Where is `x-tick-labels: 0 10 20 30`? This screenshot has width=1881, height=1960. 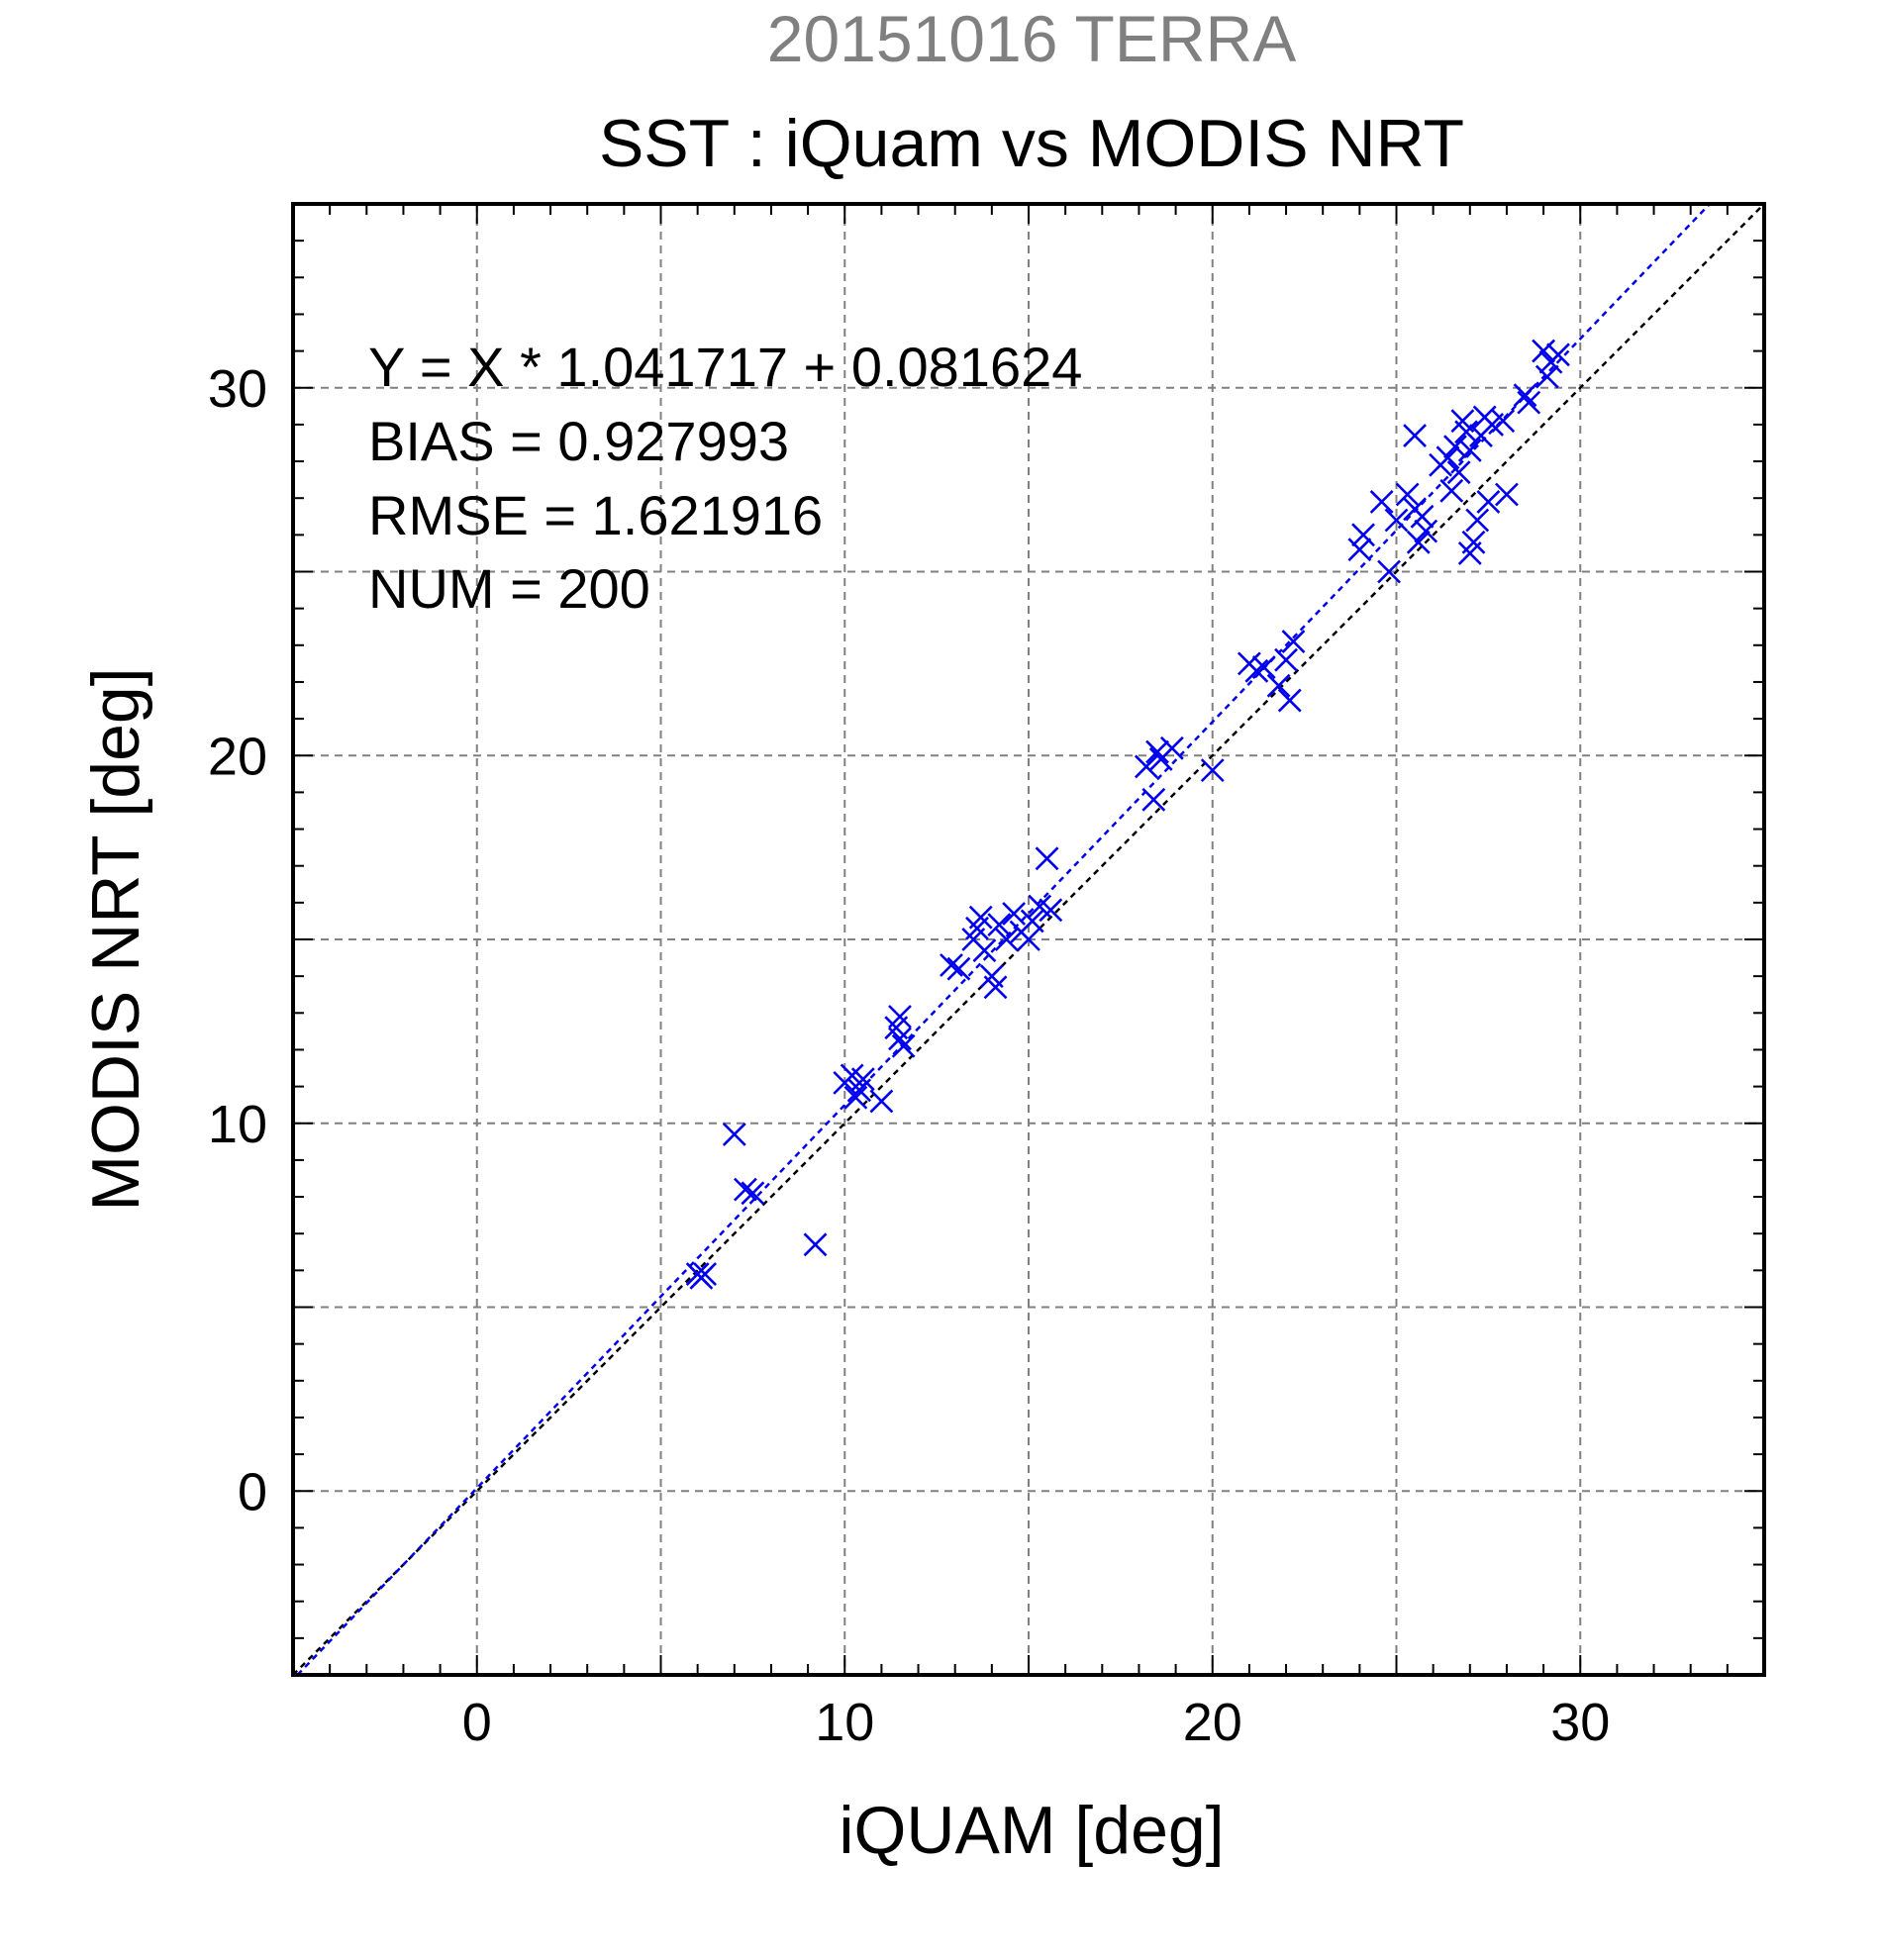 x-tick-labels: 0 10 20 30 is located at coordinates (1036, 1722).